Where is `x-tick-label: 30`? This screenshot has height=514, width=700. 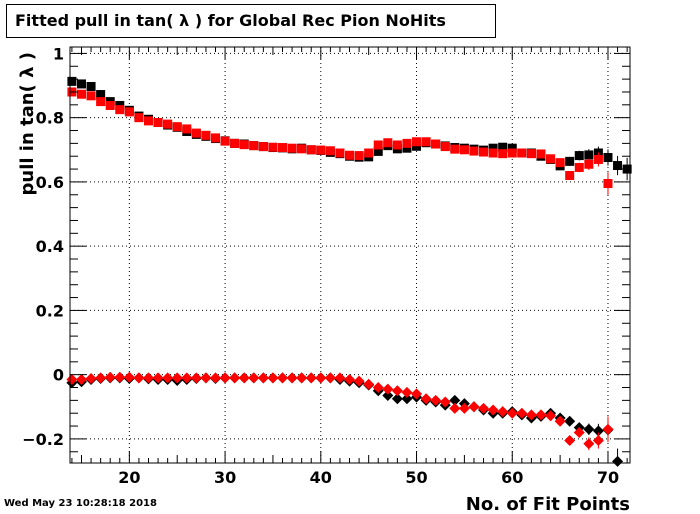
x-tick-label: 30 is located at coordinates (225, 477).